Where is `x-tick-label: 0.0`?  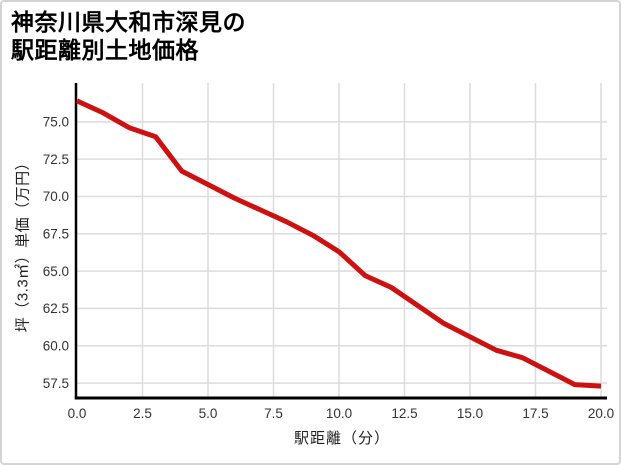
x-tick-label: 0.0 is located at coordinates (77, 413).